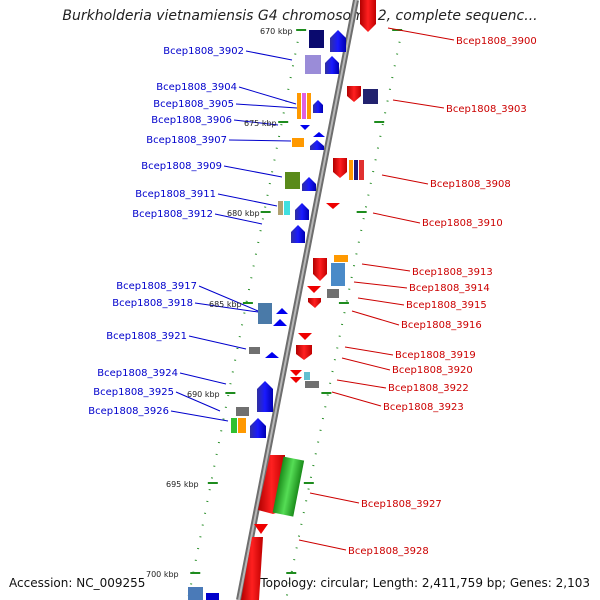 This screenshot has height=600, width=600. What do you see at coordinates (470, 184) in the screenshot?
I see `gene-label: Bcep1808_3908` at bounding box center [470, 184].